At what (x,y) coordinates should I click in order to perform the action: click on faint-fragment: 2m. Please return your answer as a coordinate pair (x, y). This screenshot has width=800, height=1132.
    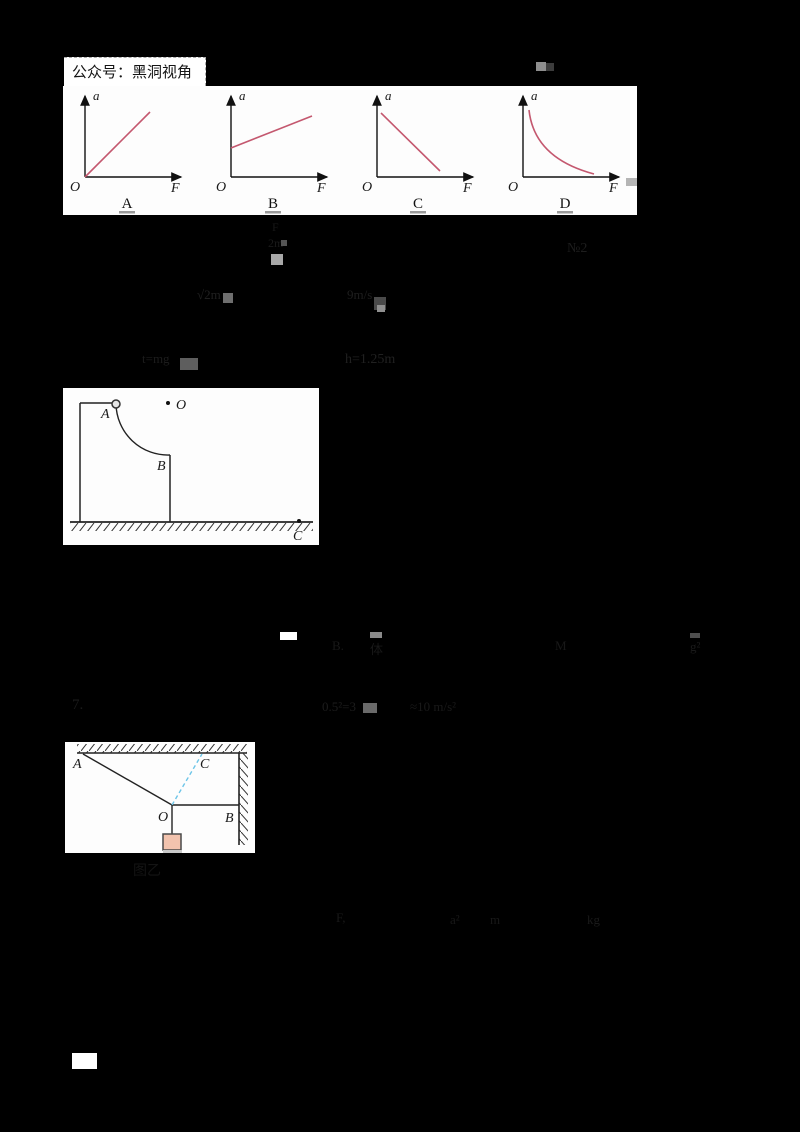
    Looking at the image, I should click on (276, 243).